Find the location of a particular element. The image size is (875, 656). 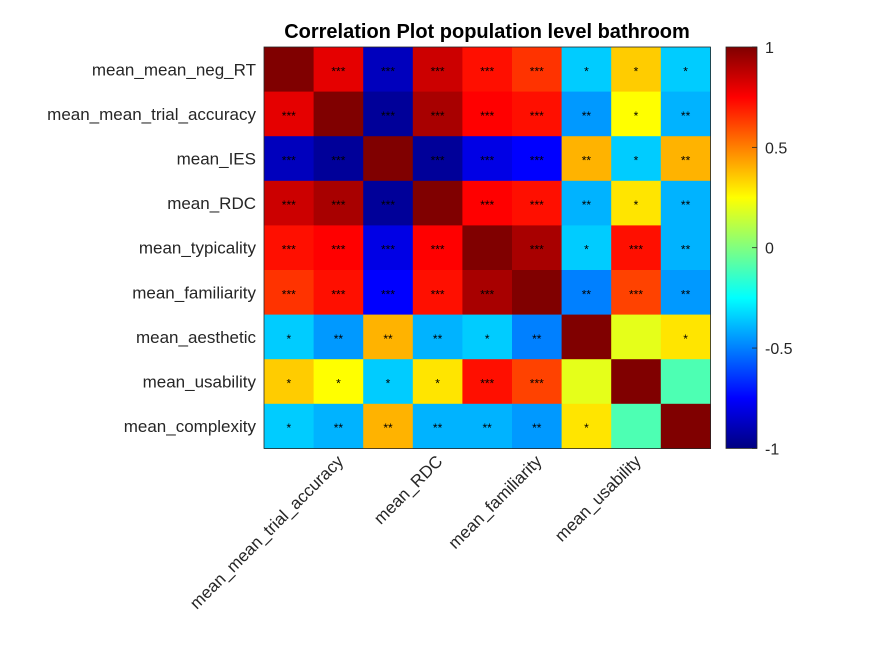

colorbar-tick-label: -1 is located at coordinates (772, 449).